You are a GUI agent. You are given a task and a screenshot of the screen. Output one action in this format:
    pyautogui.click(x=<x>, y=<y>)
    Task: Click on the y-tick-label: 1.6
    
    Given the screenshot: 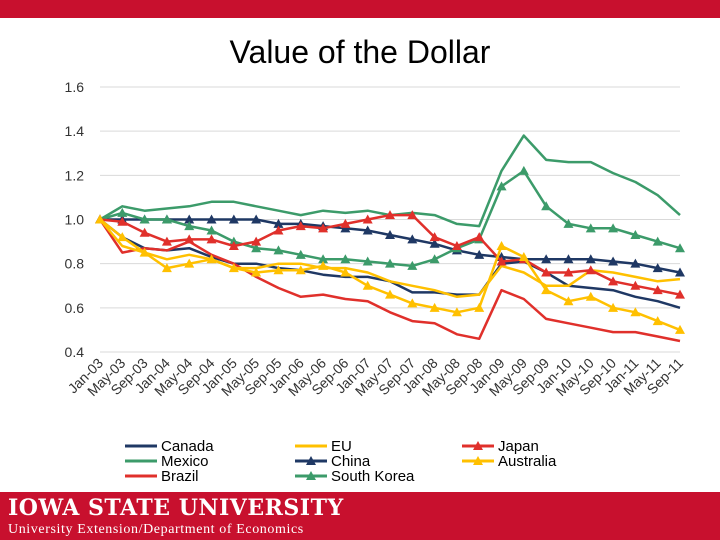 What is the action you would take?
    pyautogui.click(x=75, y=87)
    